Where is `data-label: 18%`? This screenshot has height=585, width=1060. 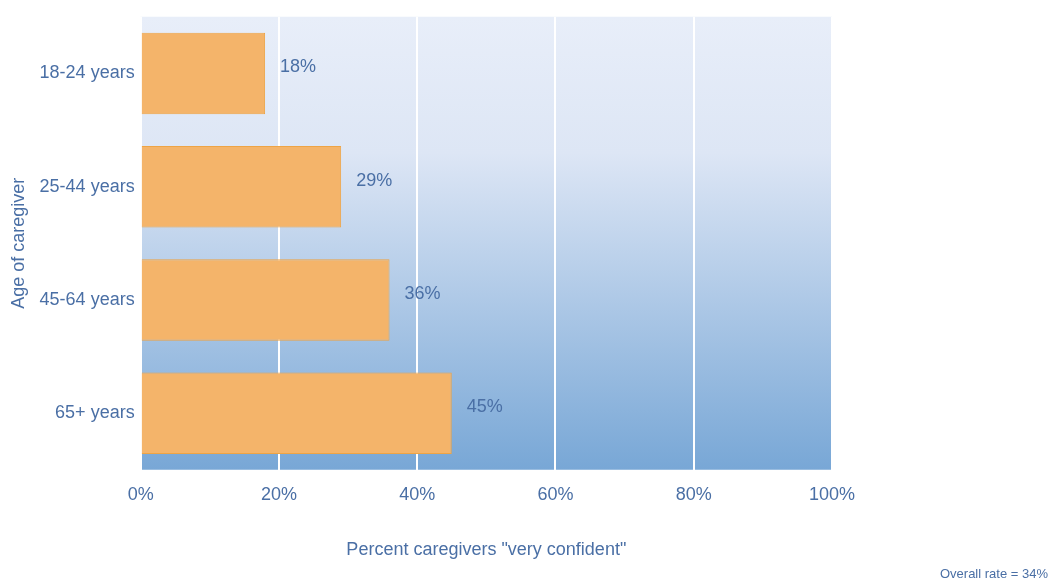 data-label: 18% is located at coordinates (298, 66).